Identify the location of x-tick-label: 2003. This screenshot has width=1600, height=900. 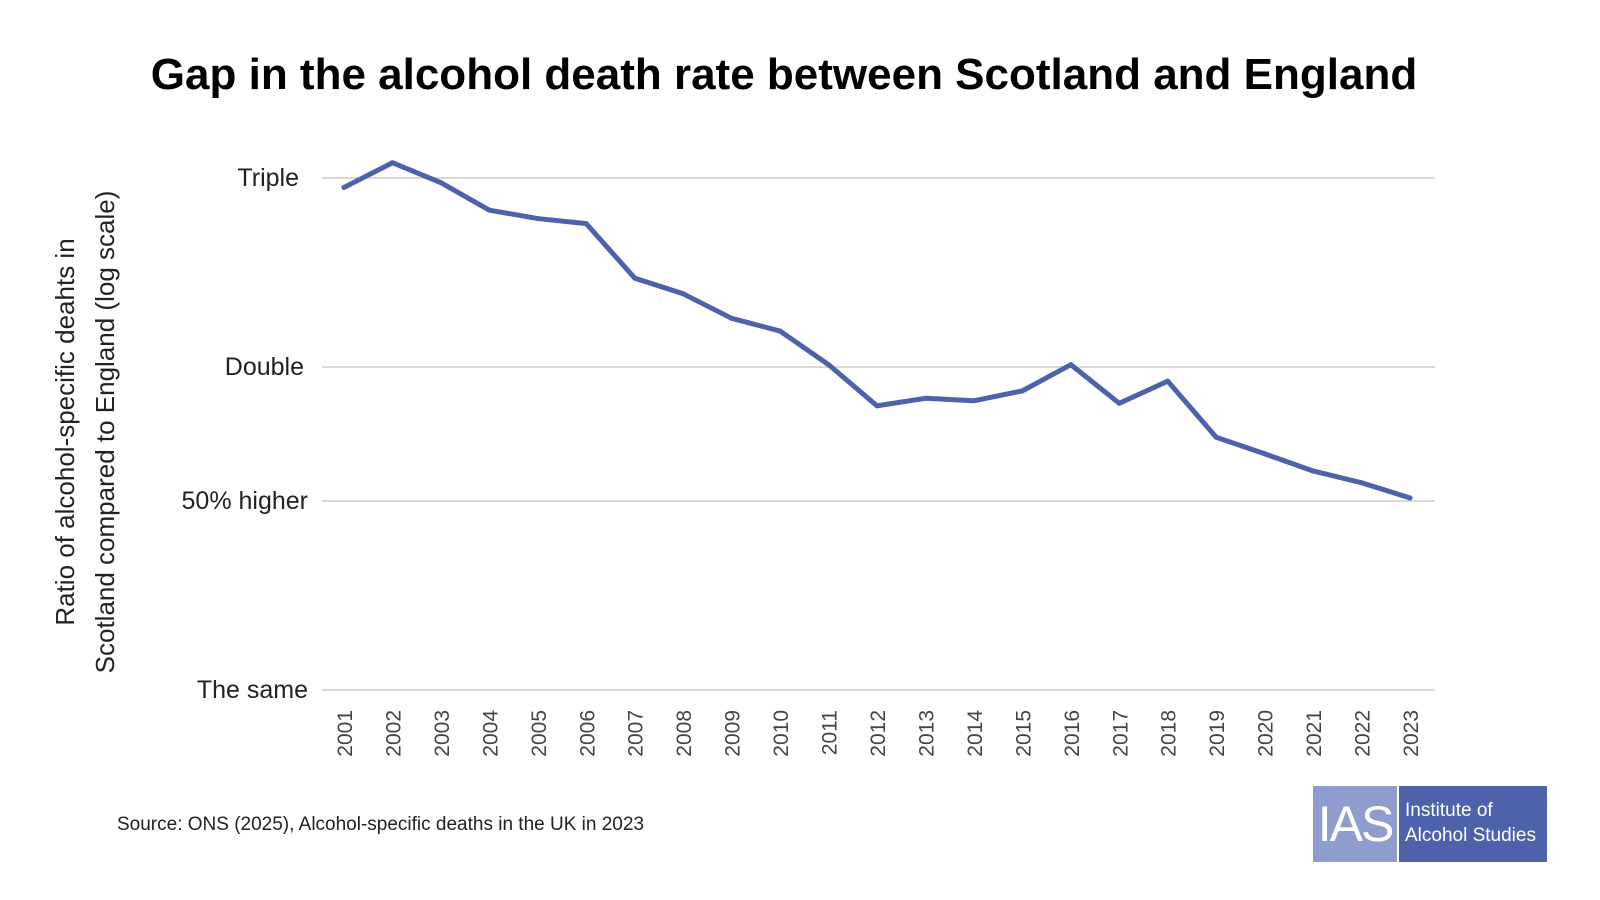
(442, 733).